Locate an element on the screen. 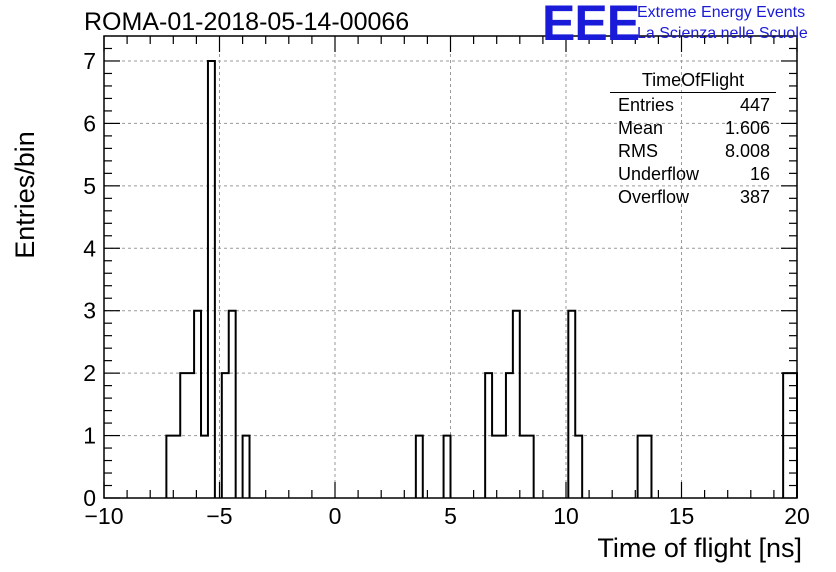  logo-line-2: La Scienza nelle Scuole is located at coordinates (722, 33).